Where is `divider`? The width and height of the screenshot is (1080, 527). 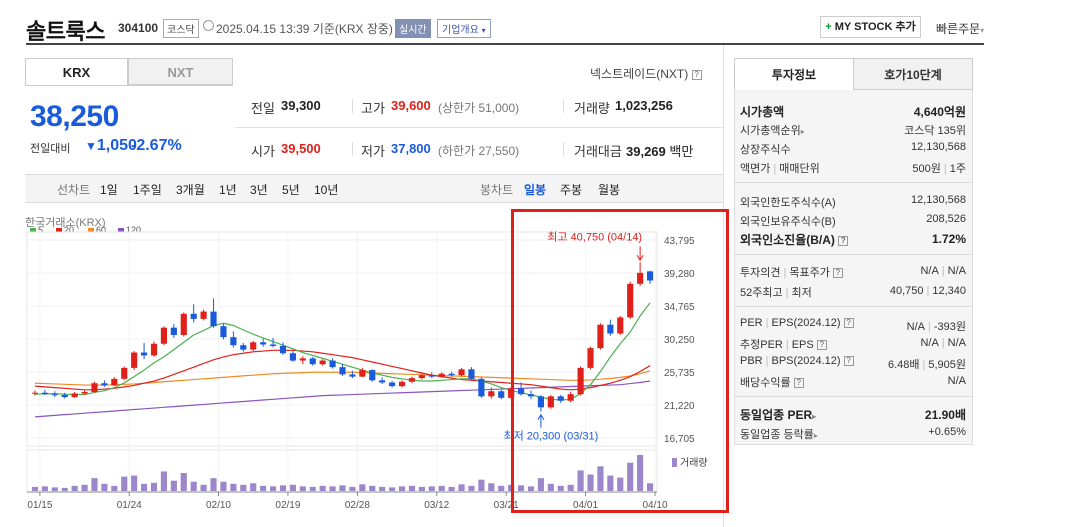 divider is located at coordinates (853, 396).